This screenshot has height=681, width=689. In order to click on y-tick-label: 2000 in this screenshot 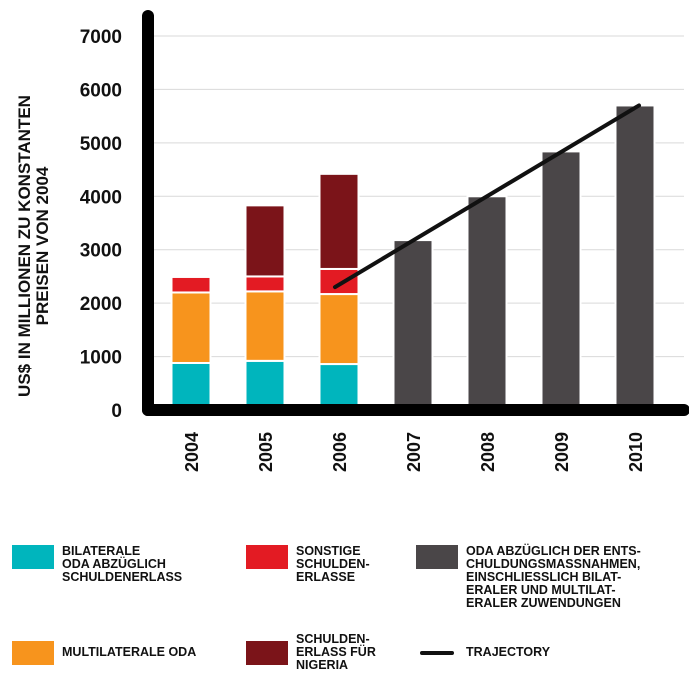, I will do `click(101, 304)`.